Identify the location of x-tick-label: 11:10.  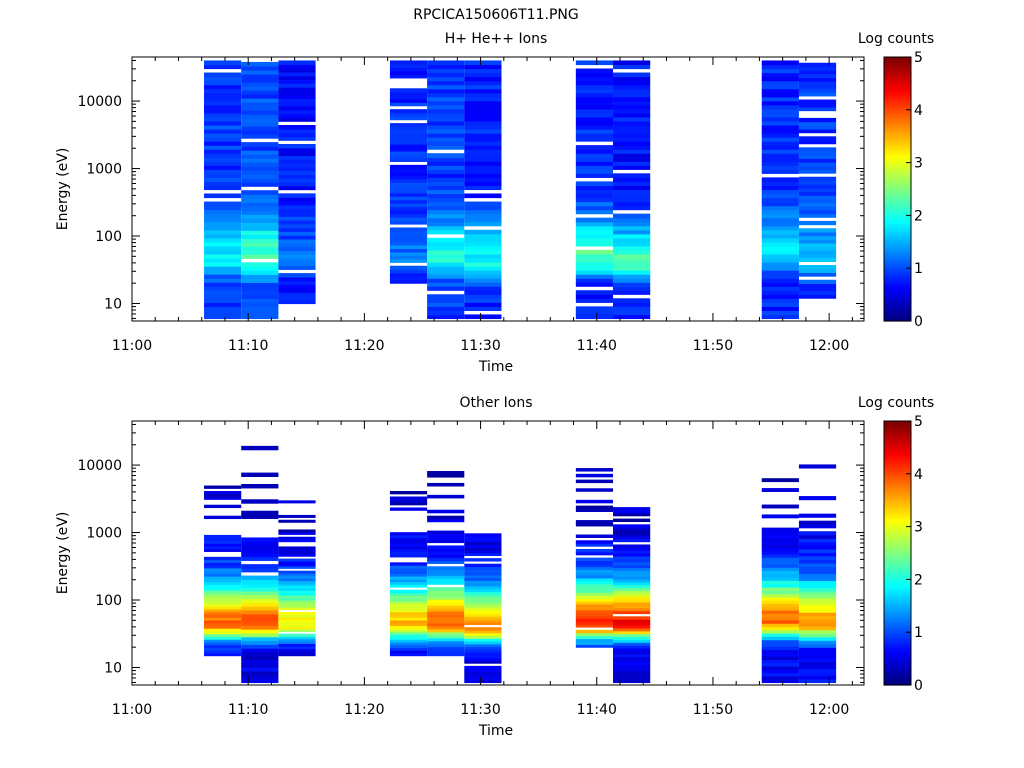
(248, 710).